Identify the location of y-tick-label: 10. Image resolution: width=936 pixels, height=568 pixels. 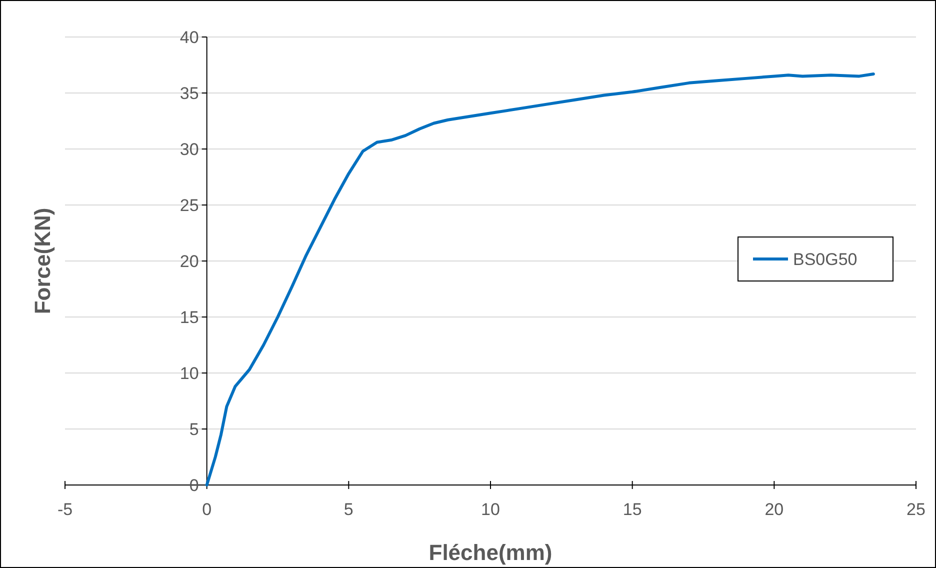
(189, 373).